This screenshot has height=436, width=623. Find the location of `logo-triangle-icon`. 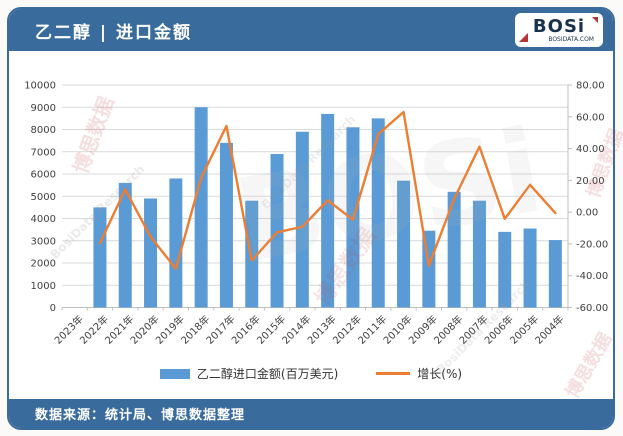

logo-triangle-icon is located at coordinates (523, 37).